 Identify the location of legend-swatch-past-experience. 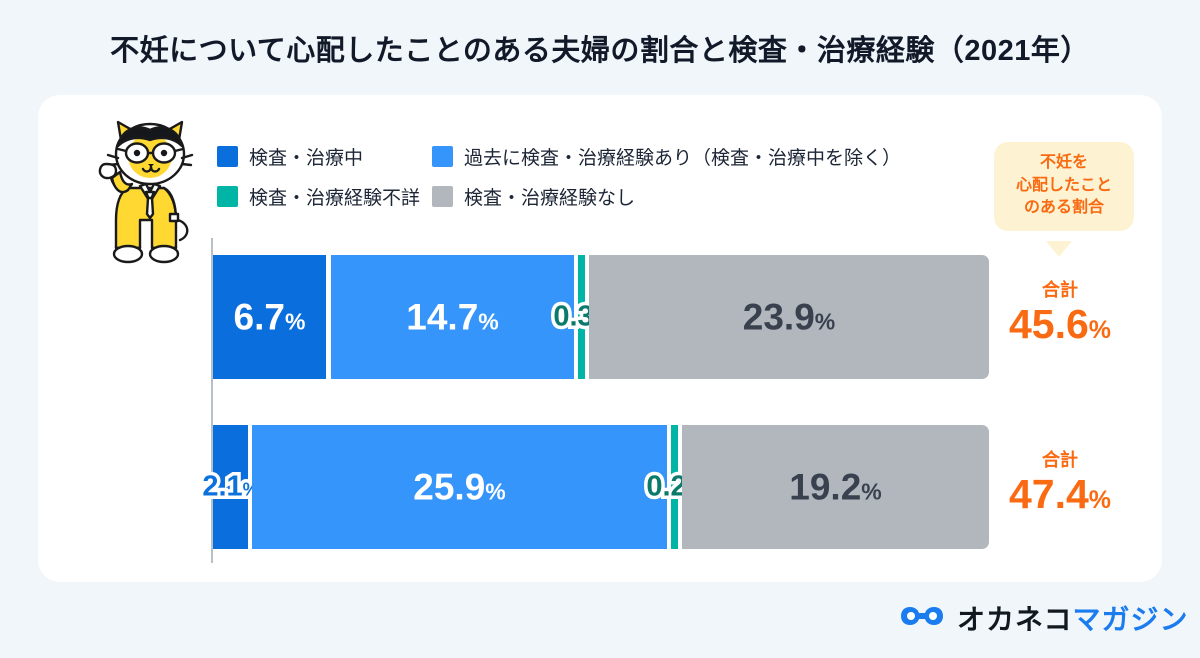
(442, 156).